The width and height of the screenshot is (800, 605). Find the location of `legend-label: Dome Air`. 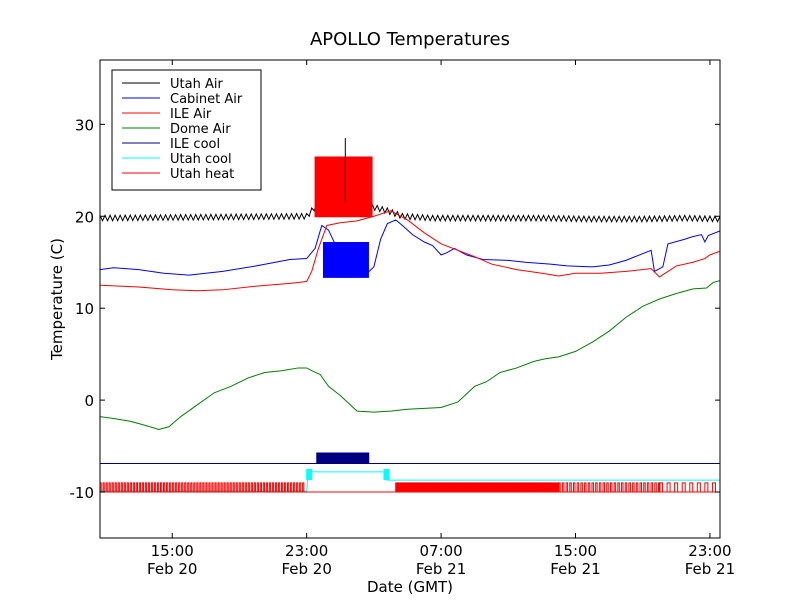

legend-label: Dome Air is located at coordinates (200, 129).